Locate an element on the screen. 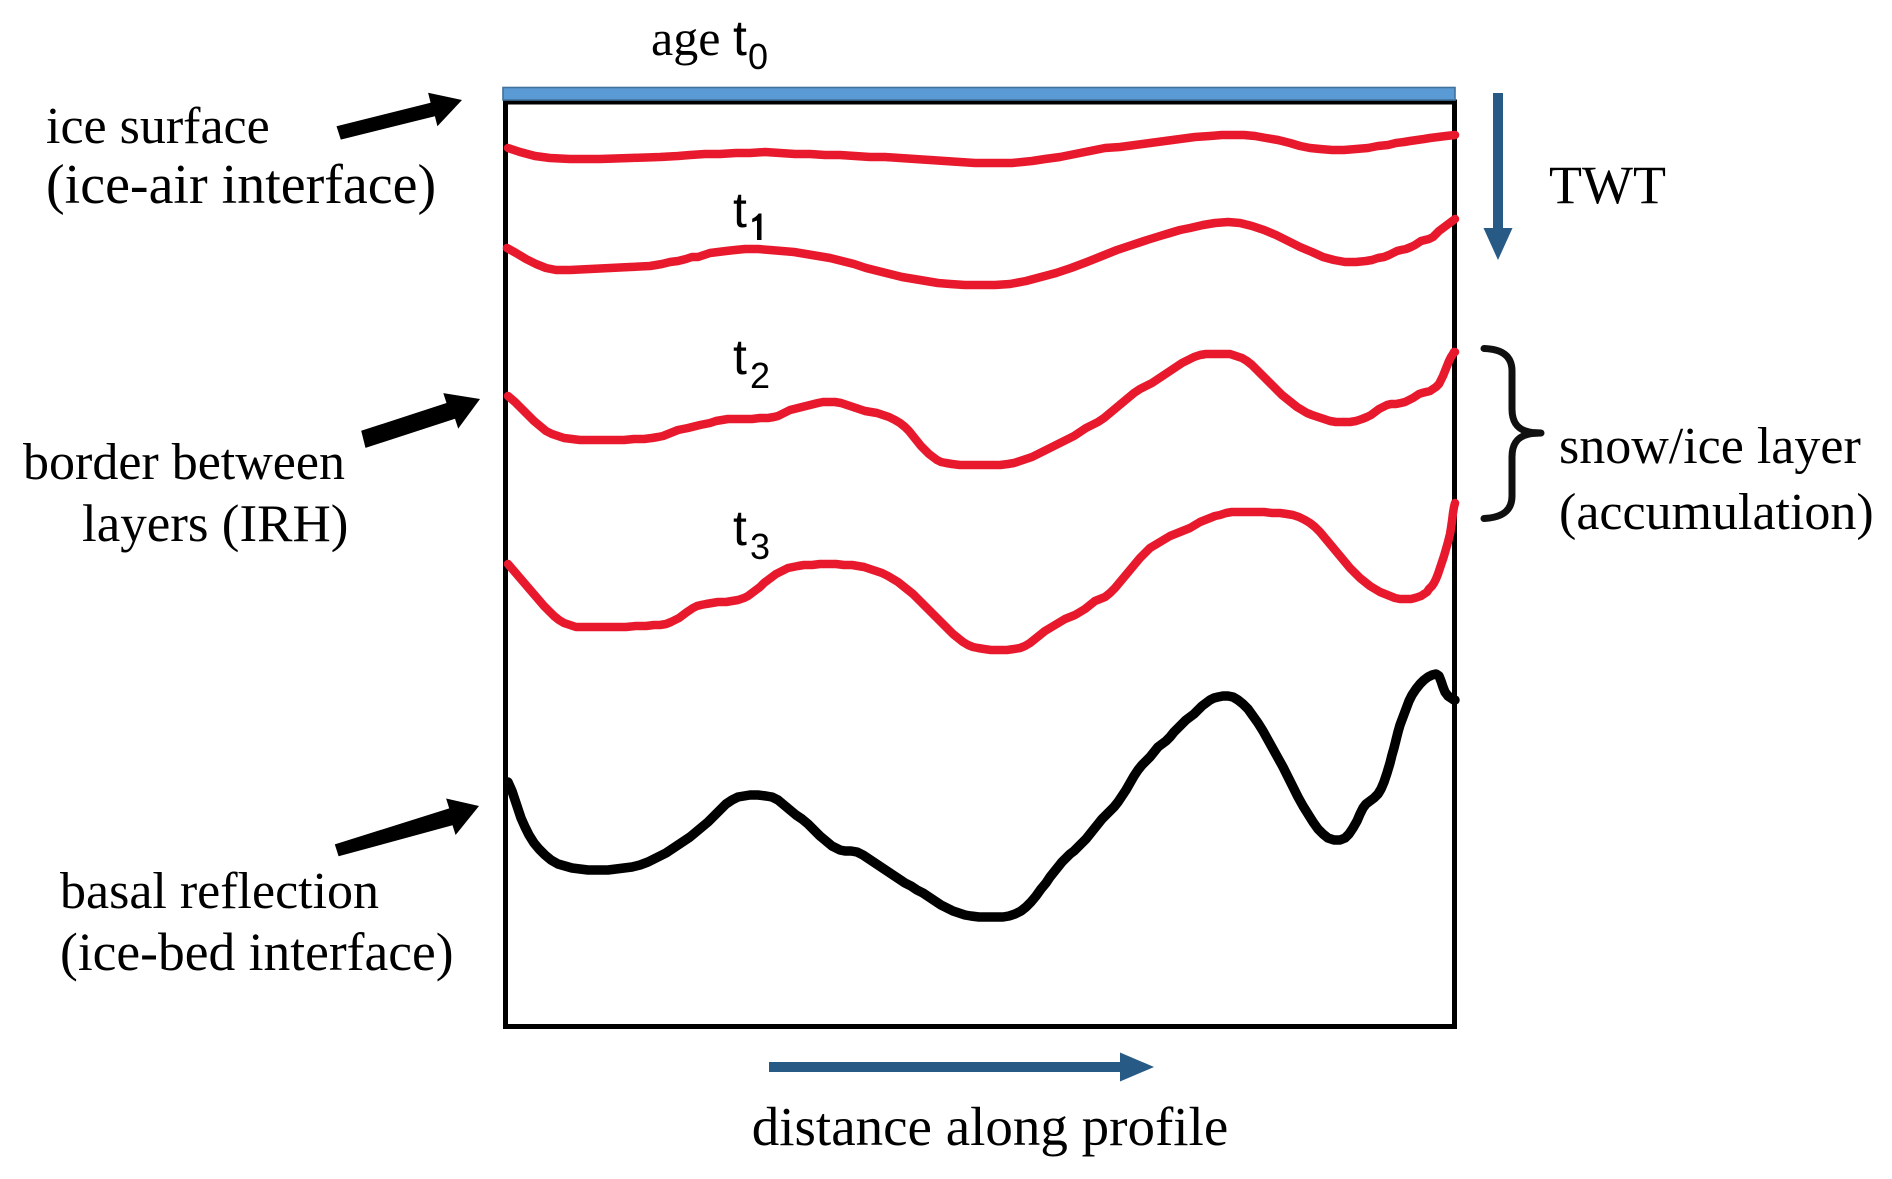 The width and height of the screenshot is (1892, 1179). svg-text: 0 is located at coordinates (758, 56).